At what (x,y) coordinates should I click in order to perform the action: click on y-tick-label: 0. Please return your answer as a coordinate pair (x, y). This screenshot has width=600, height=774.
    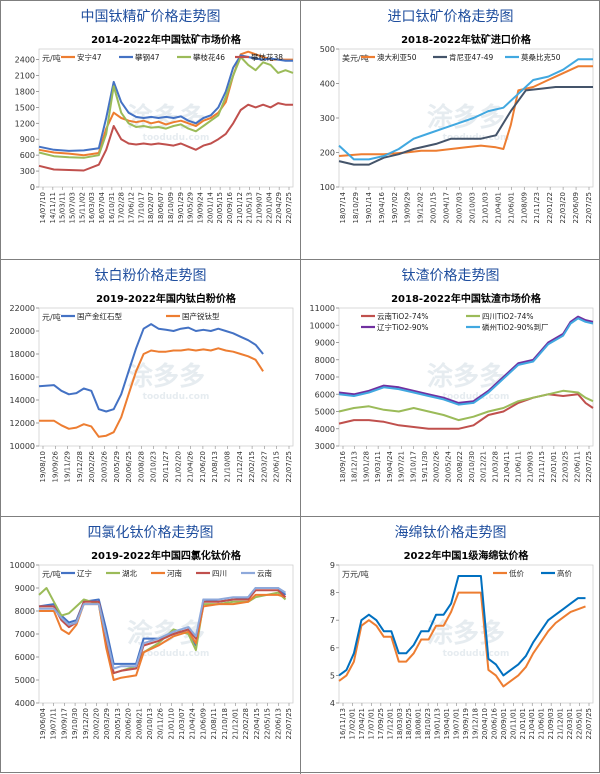
    Looking at the image, I should click on (32, 187).